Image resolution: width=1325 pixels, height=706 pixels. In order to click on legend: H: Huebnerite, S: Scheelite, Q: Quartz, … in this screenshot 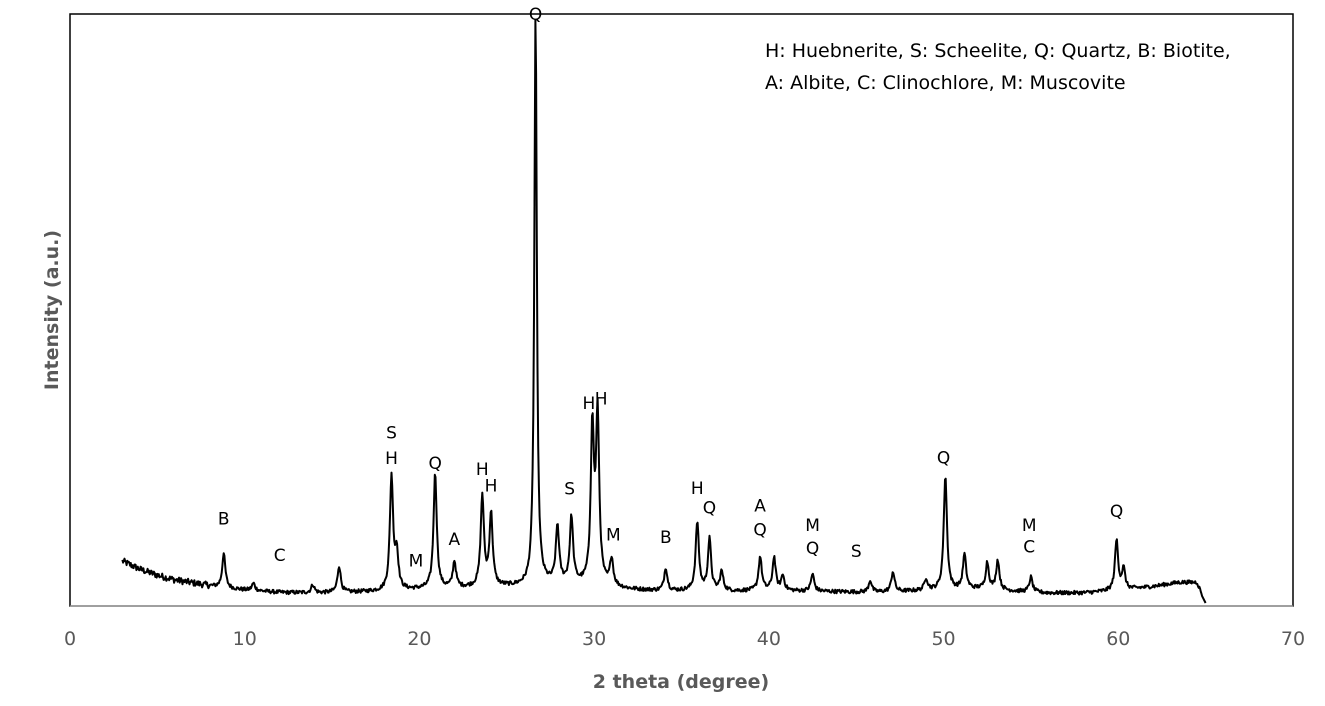, I will do `click(998, 67)`.